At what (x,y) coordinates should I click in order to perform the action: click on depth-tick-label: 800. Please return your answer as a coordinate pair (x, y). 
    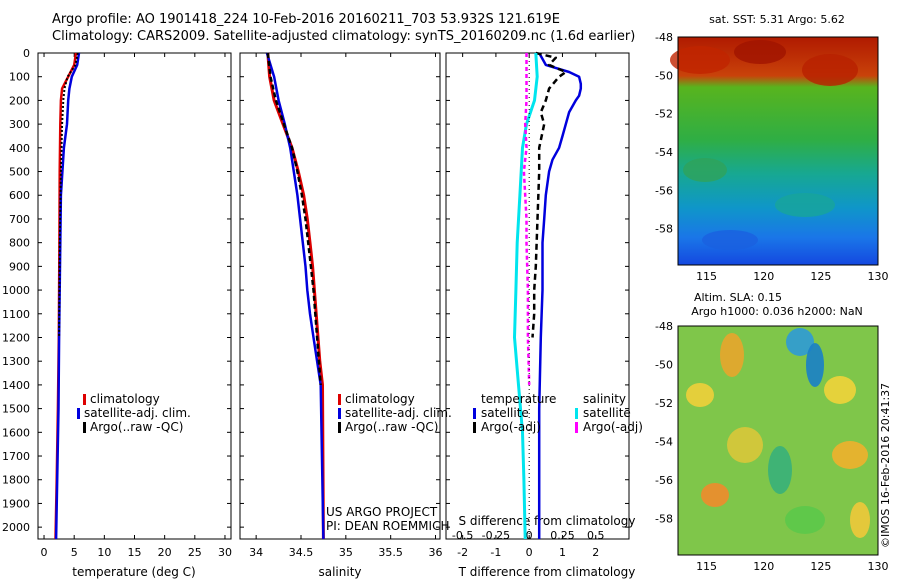
    Looking at the image, I should click on (19, 243).